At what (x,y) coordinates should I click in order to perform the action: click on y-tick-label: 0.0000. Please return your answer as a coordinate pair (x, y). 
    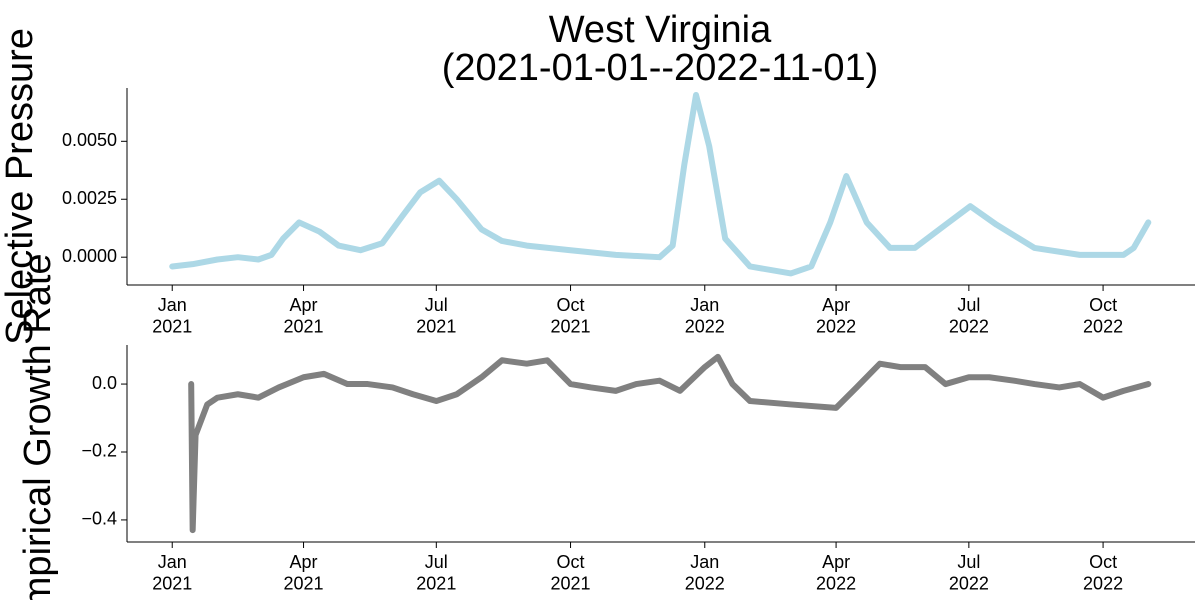
    Looking at the image, I should click on (89, 256).